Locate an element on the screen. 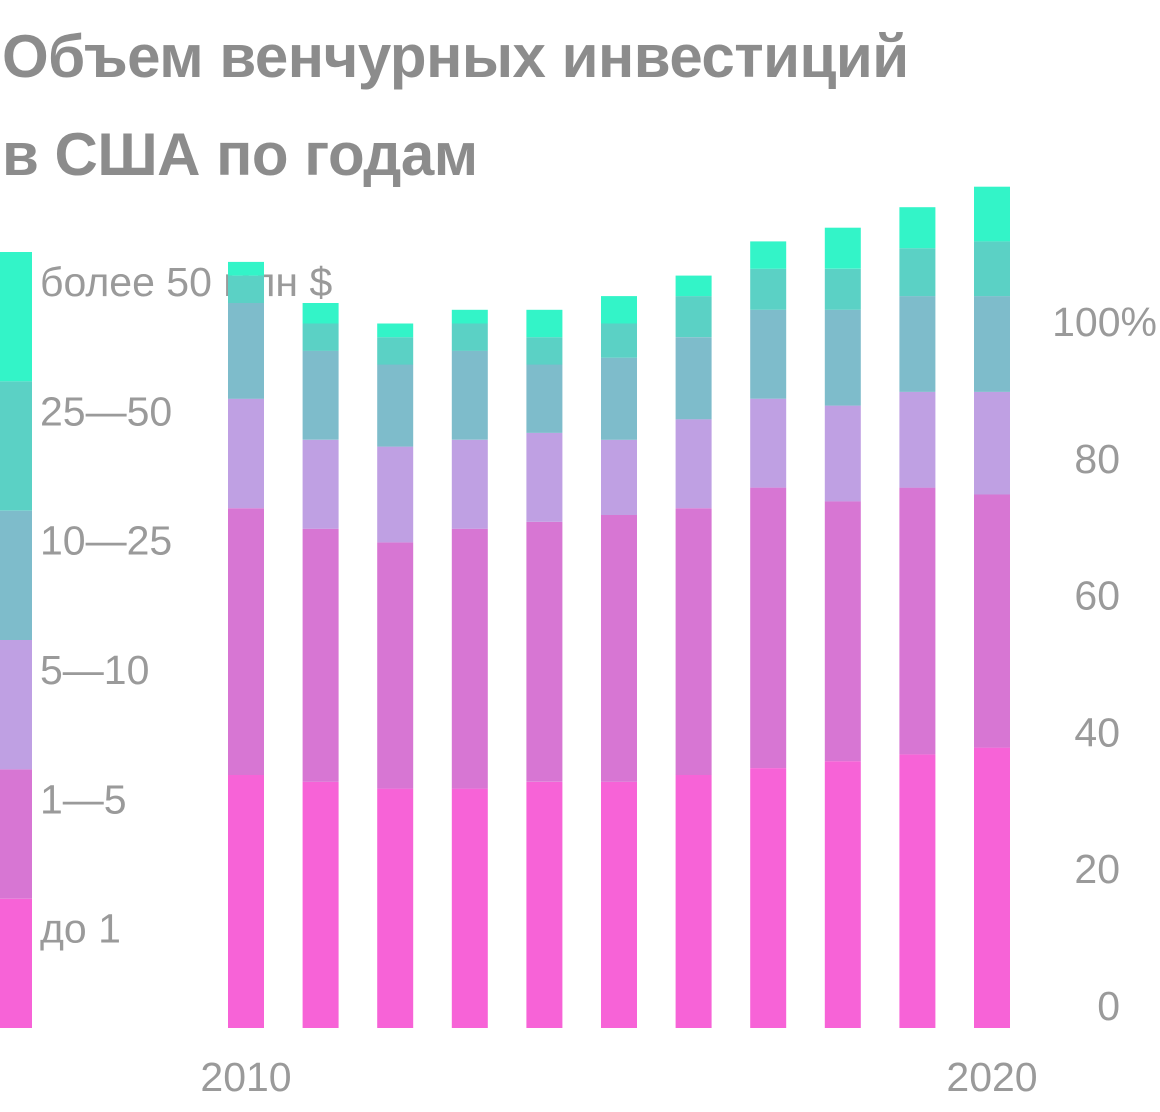 This screenshot has height=1112, width=1160. bar-segment-2011-s2 is located at coordinates (320, 484).